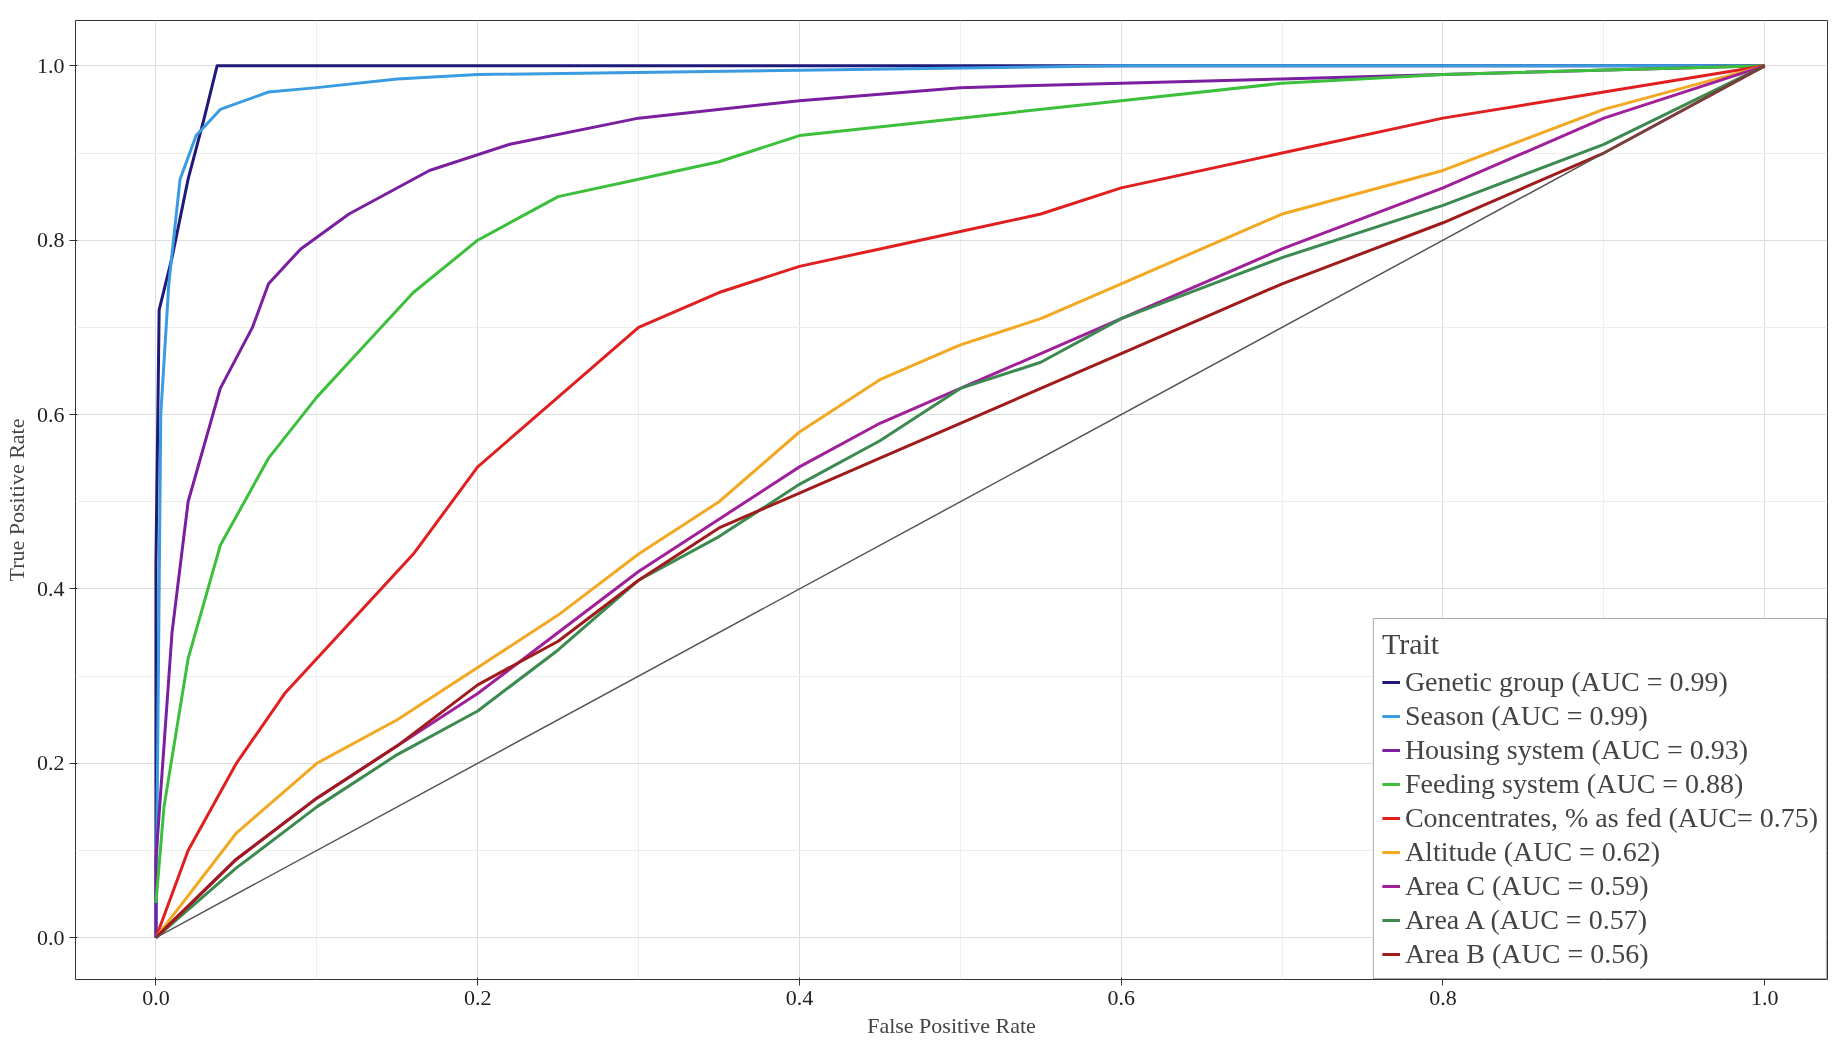 This screenshot has height=1040, width=1837. Describe the element at coordinates (1121, 997) in the screenshot. I see `x-tick-label: 0.6` at that location.